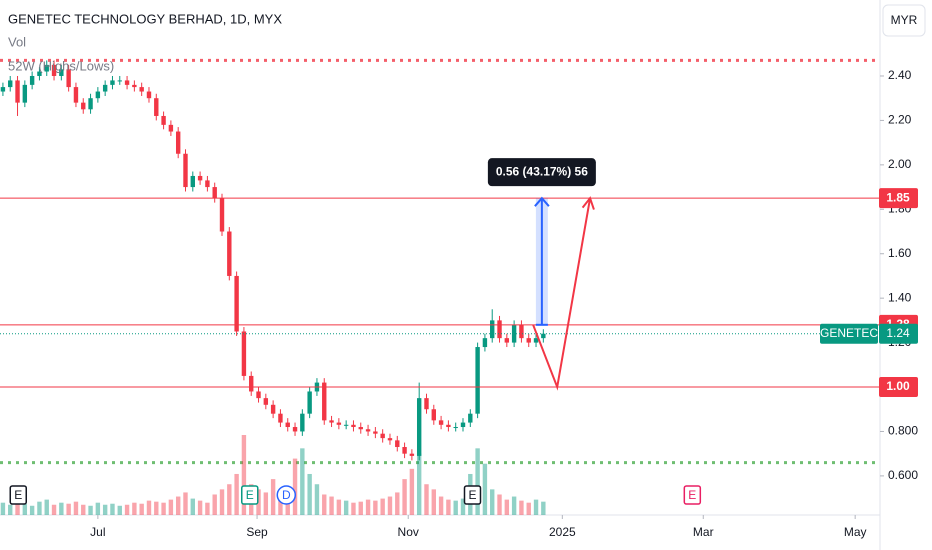 The image size is (932, 550). What do you see at coordinates (257, 532) in the screenshot?
I see `x-tick-label: Sep` at bounding box center [257, 532].